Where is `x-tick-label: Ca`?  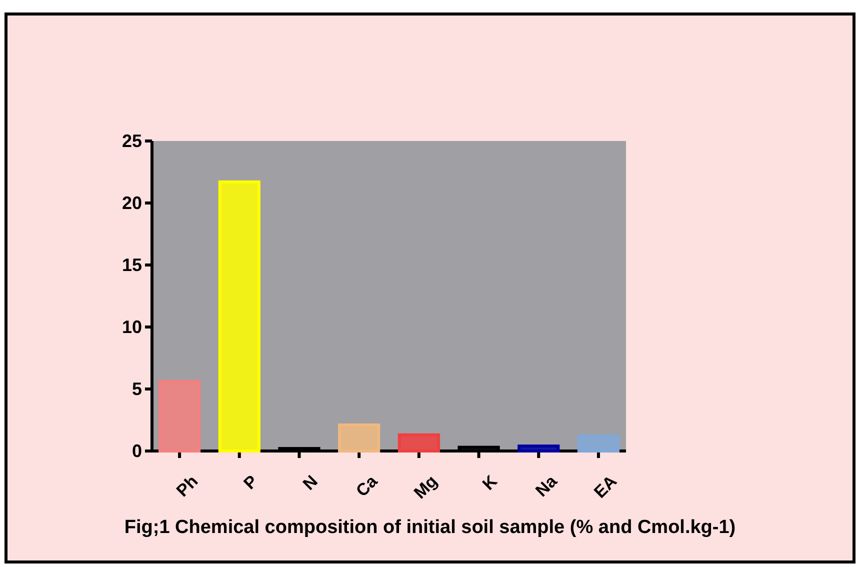 x-tick-label: Ca is located at coordinates (367, 485).